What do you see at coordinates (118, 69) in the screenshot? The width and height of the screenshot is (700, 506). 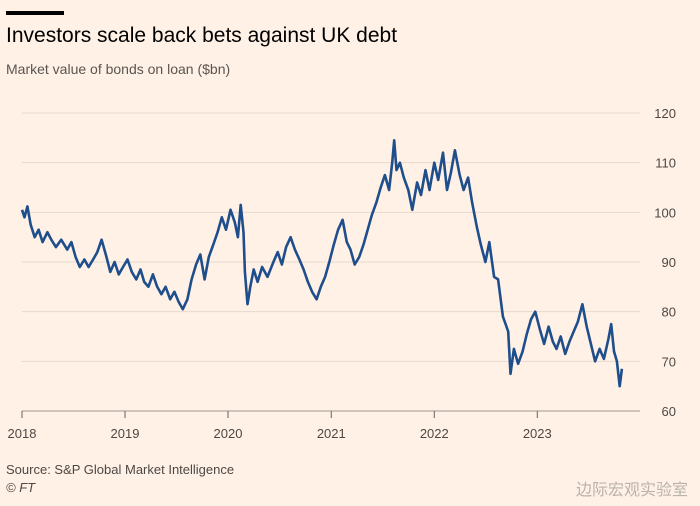 I see `chart-subtitle: Market value of bonds on loan ($bn)` at bounding box center [118, 69].